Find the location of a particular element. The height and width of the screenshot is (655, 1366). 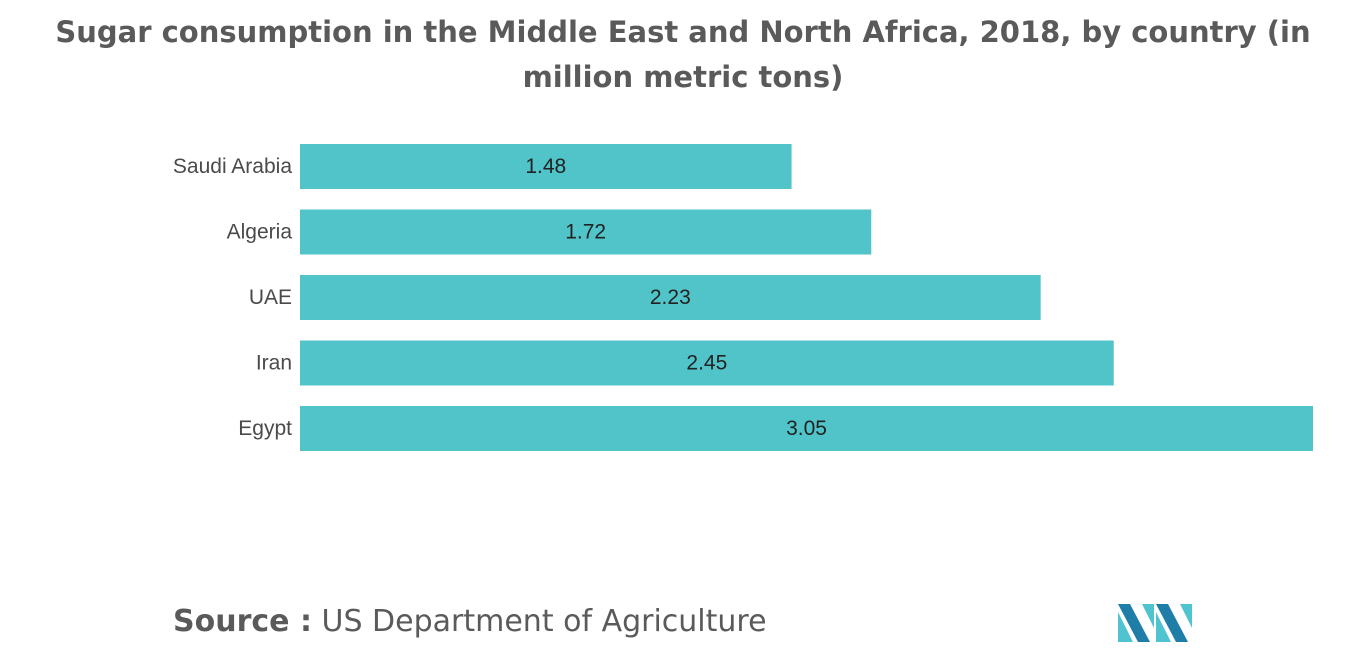

bar-algeria is located at coordinates (586, 232).